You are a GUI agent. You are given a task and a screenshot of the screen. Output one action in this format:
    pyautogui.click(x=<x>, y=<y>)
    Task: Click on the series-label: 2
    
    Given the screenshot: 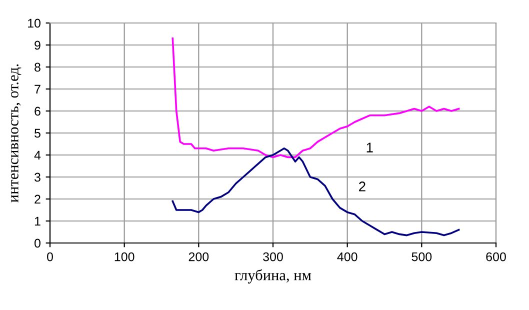 What is the action you would take?
    pyautogui.click(x=362, y=187)
    